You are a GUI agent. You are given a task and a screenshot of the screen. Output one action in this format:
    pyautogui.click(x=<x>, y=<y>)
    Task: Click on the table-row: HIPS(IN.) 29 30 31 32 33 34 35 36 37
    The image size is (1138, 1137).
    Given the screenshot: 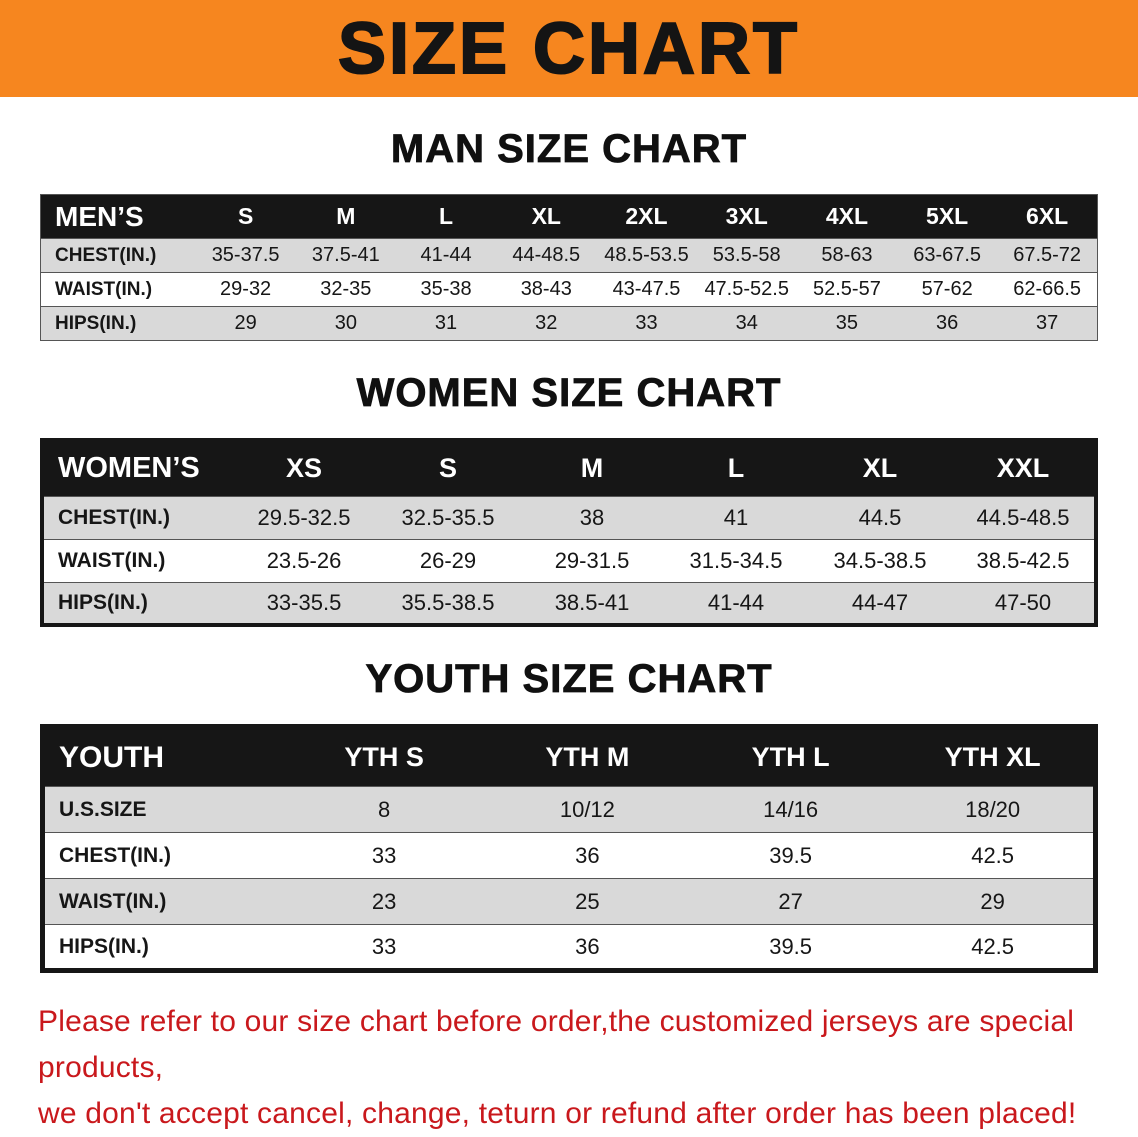 What is the action you would take?
    pyautogui.click(x=569, y=323)
    